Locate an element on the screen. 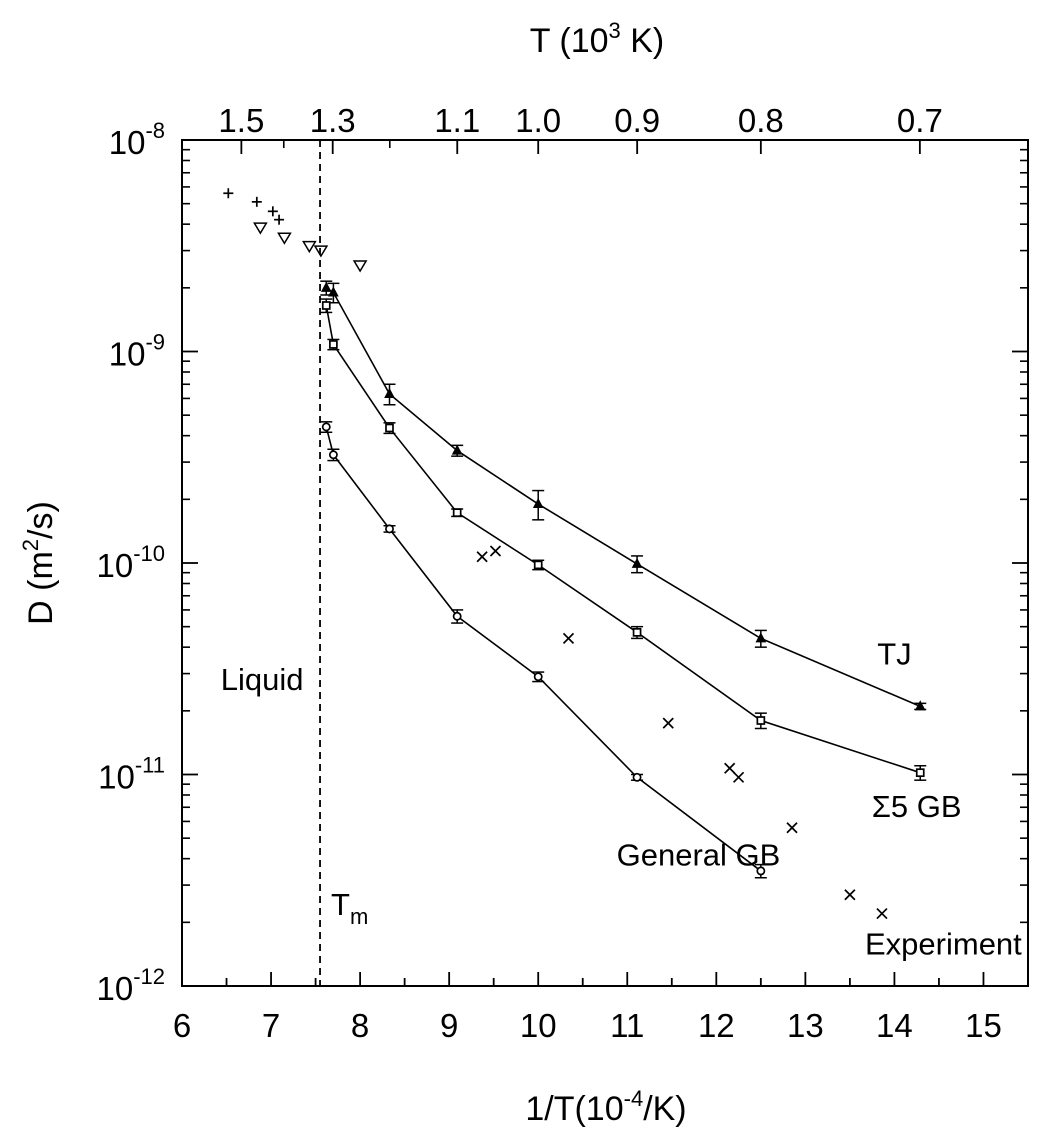  top-tick-label: 0.7 is located at coordinates (920, 120).